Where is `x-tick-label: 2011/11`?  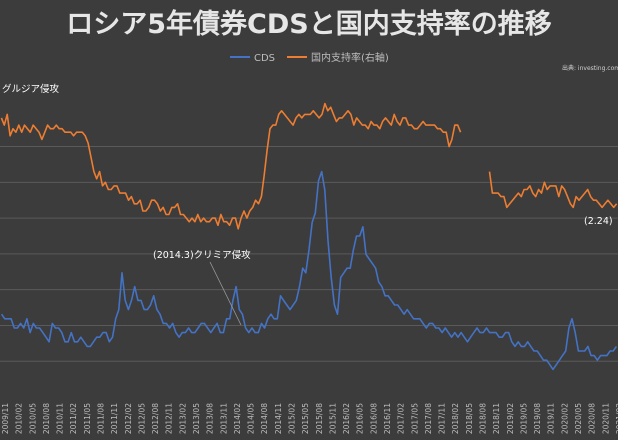 x-tick-label: 2011/11 is located at coordinates (114, 418).